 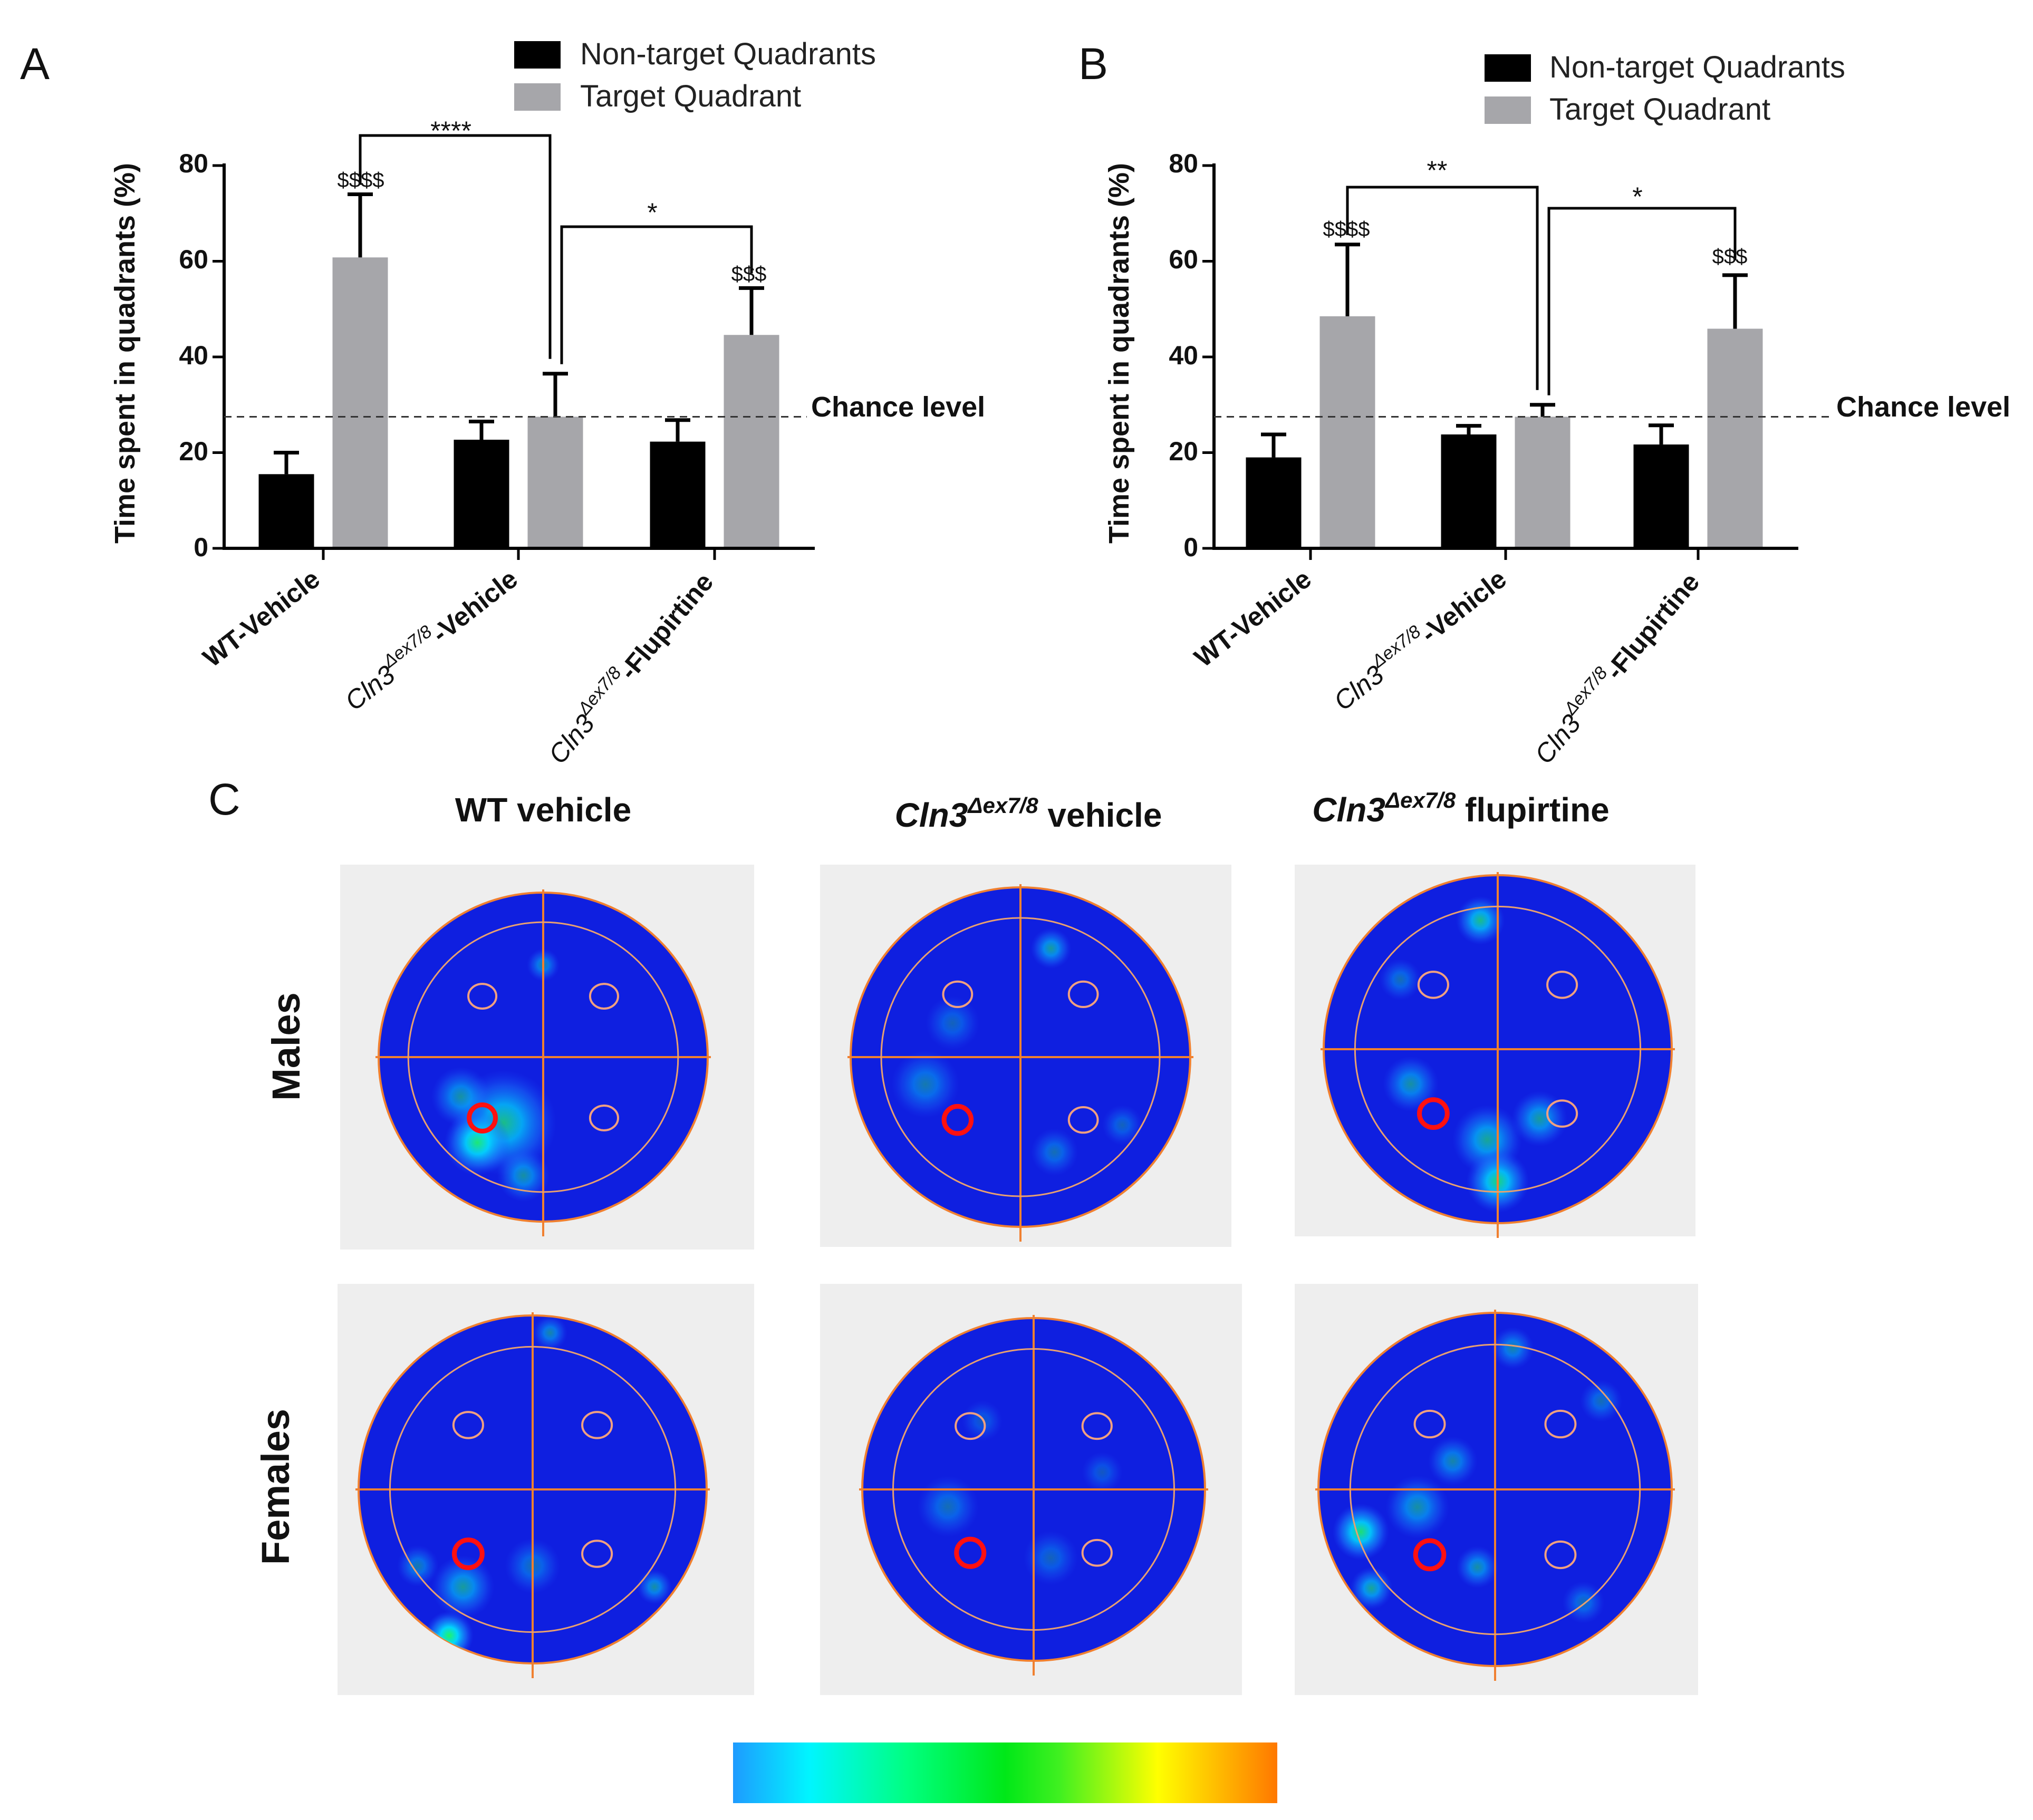 What do you see at coordinates (1119, 353) in the screenshot?
I see `y-axis-label: Time spent in quadrants (%)` at bounding box center [1119, 353].